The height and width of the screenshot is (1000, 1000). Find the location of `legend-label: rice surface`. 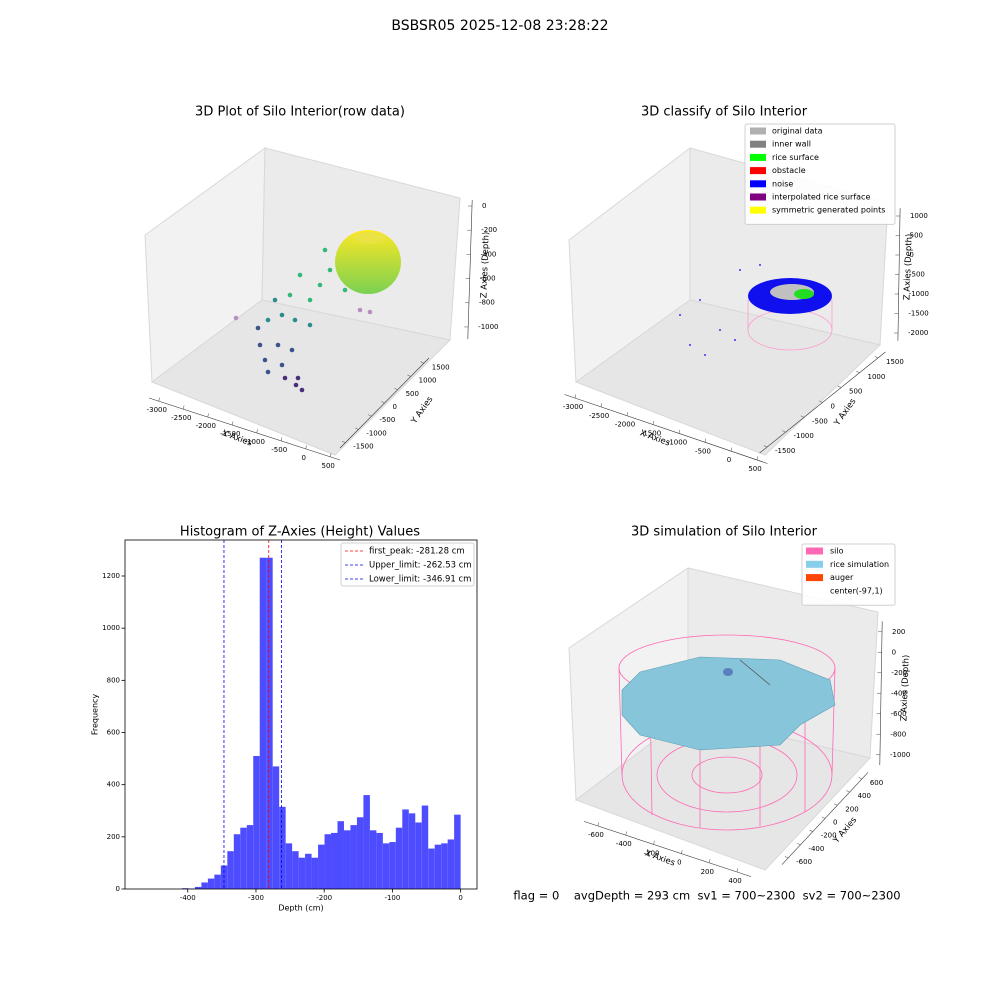

legend-label: rice surface is located at coordinates (795, 157).